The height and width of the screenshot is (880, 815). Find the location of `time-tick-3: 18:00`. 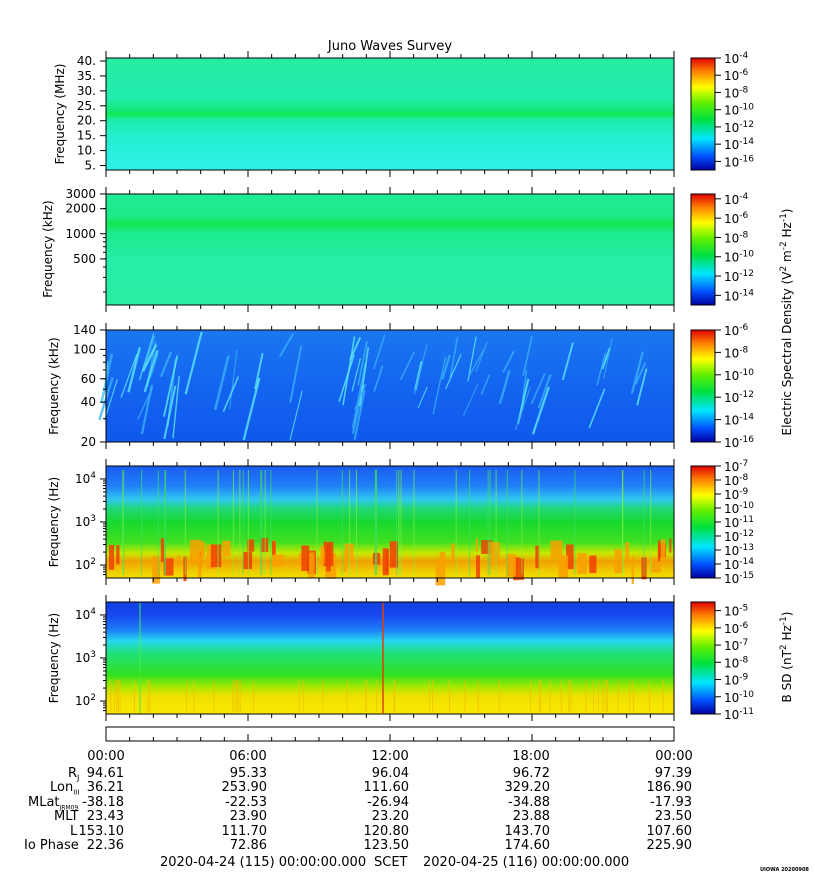

time-tick-3: 18:00 is located at coordinates (531, 756).